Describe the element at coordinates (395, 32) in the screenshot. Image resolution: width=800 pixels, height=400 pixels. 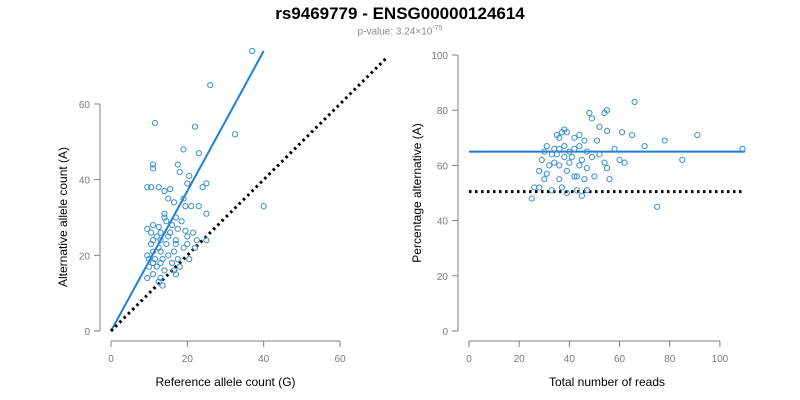
I see `p-value-text: p-value: 3.24×10` at that location.